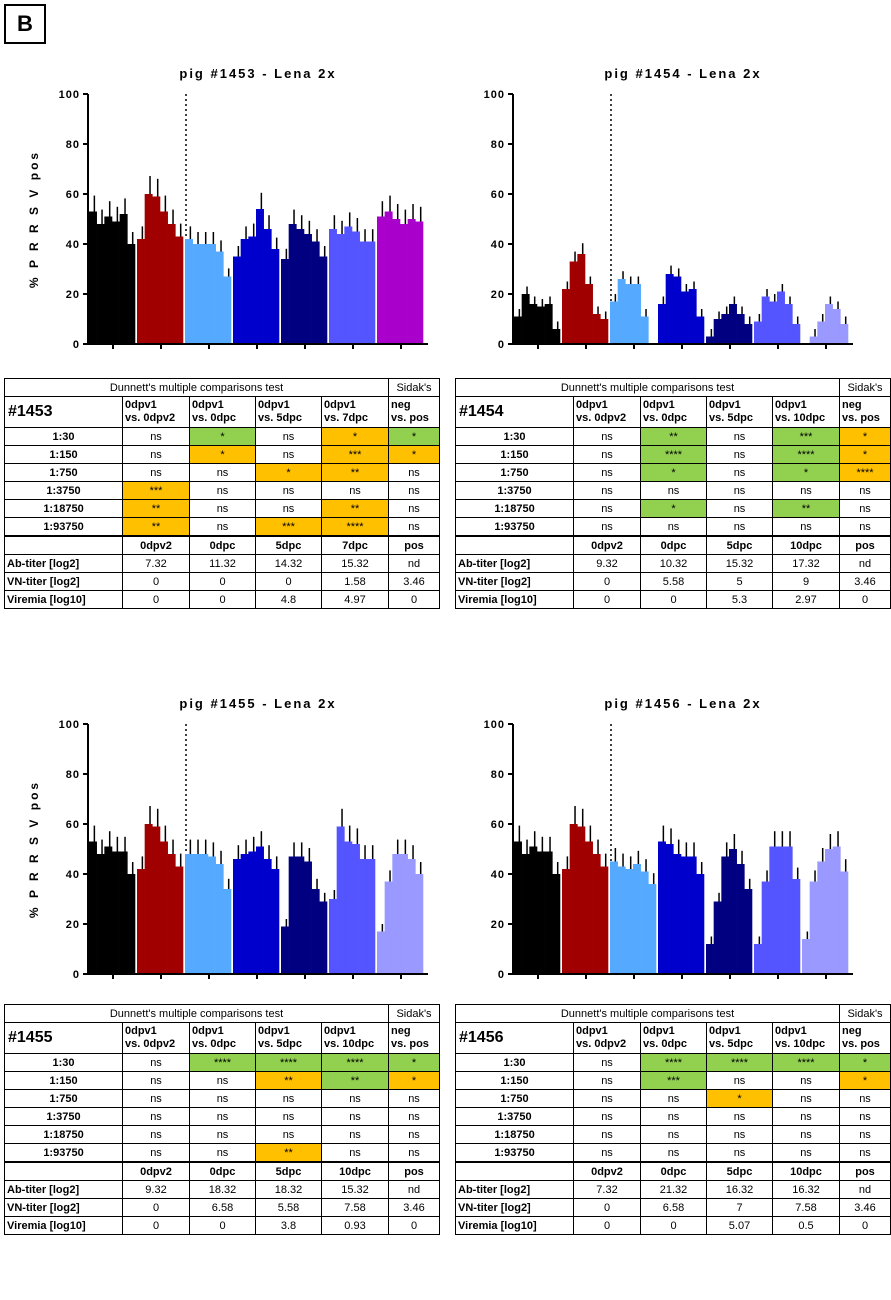 The width and height of the screenshot is (891, 1300). I want to click on titer-value: 11.32, so click(222, 563).